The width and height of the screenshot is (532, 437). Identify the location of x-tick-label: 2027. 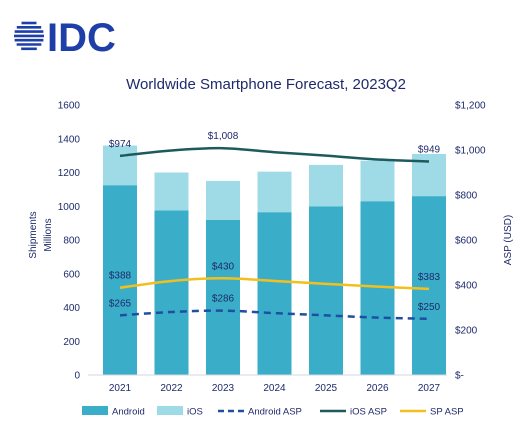
(429, 388).